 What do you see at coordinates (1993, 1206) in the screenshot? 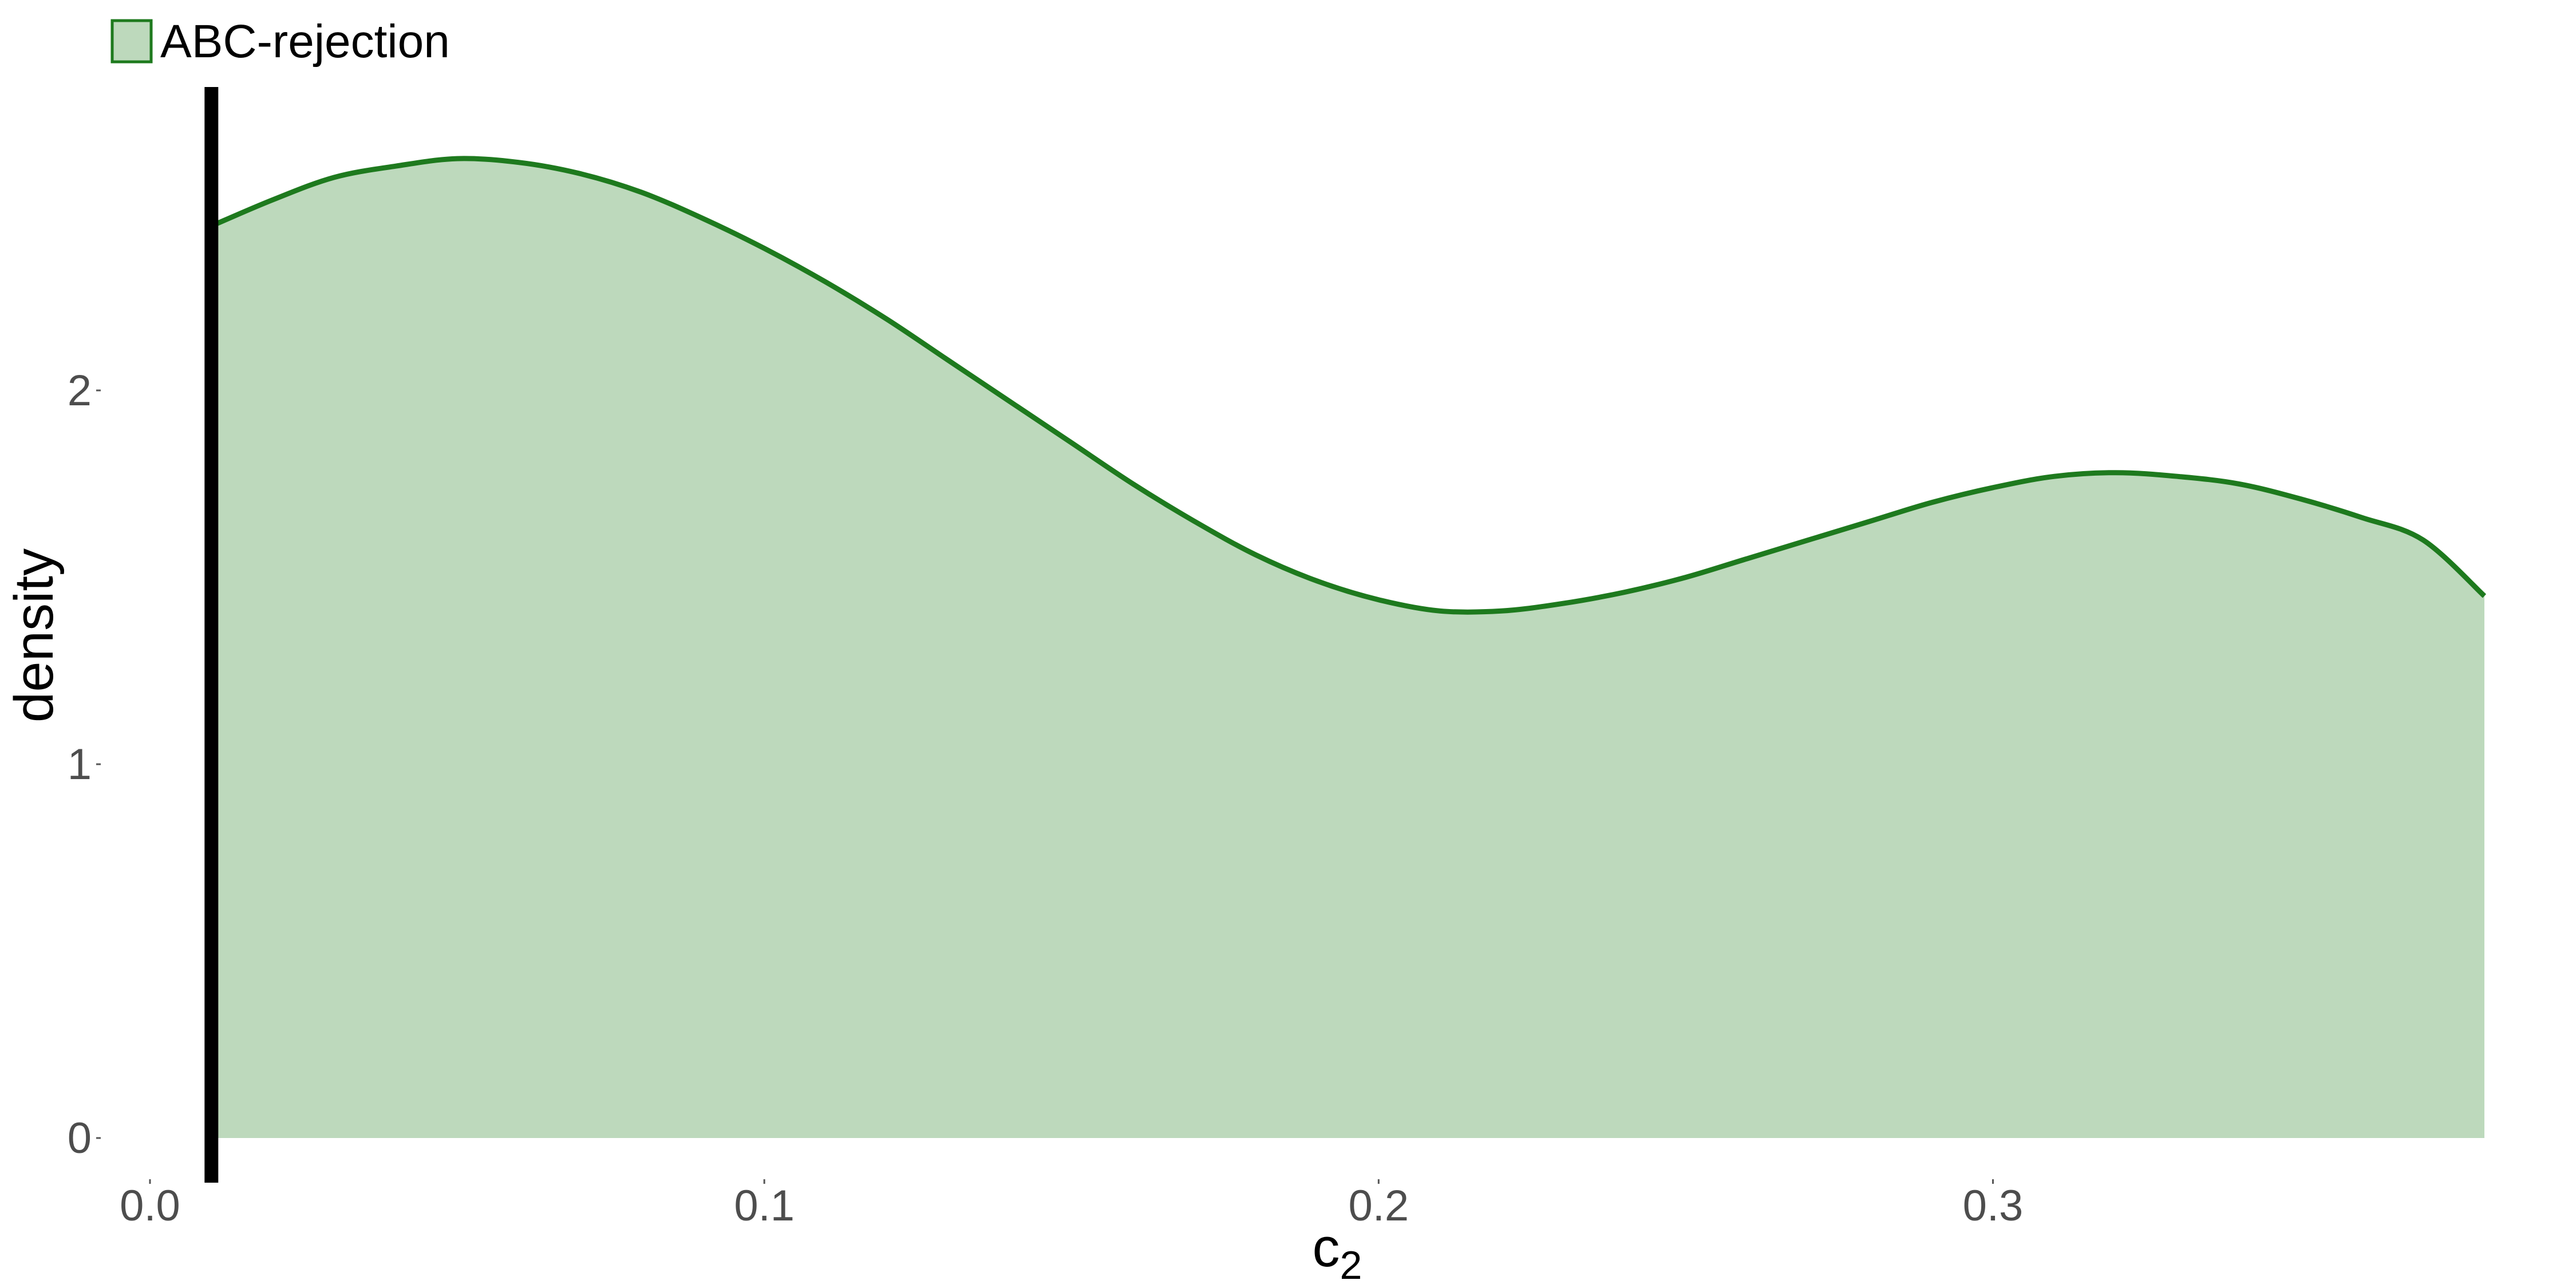
I see `x-tick-label: 0.3` at bounding box center [1993, 1206].